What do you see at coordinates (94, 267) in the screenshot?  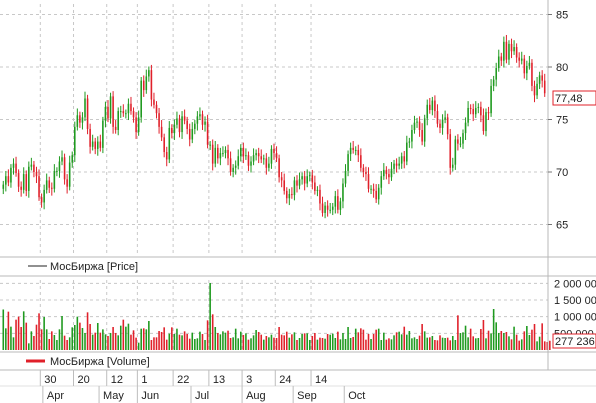 I see `price-legend-label: МосБиржа [Price]` at bounding box center [94, 267].